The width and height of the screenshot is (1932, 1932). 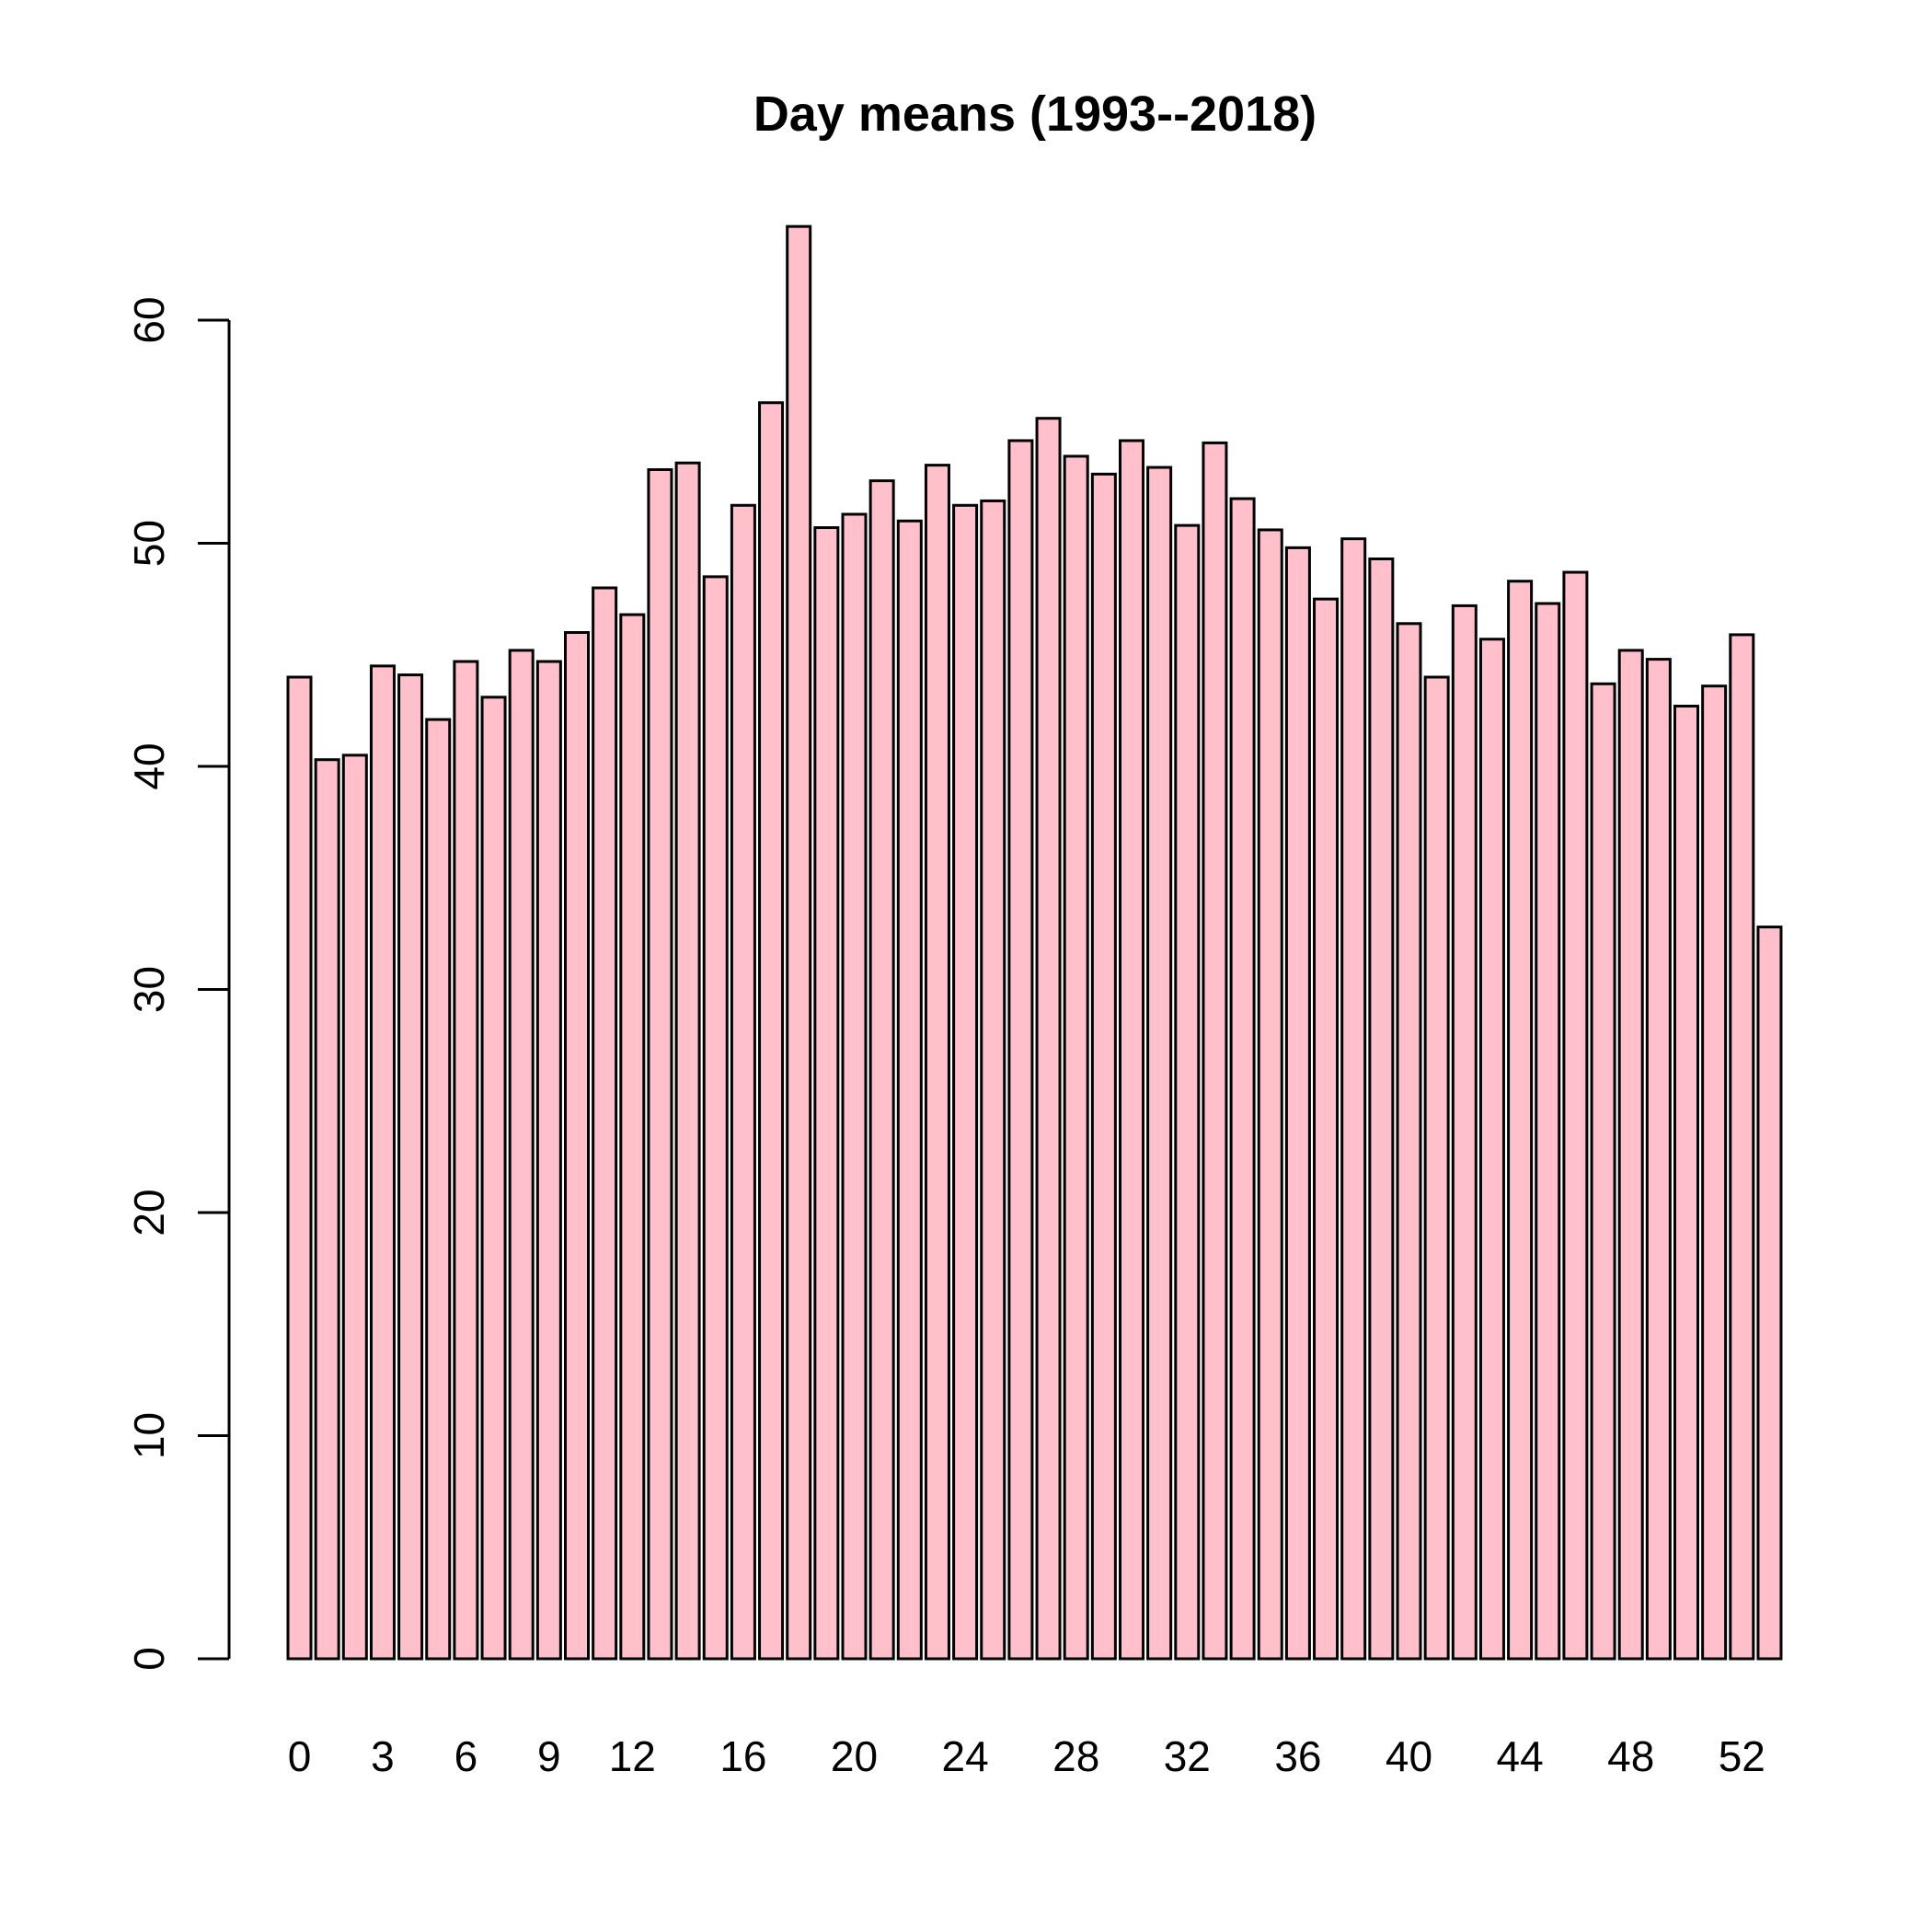 What do you see at coordinates (149, 319) in the screenshot?
I see `y-tick-label-60: 60` at bounding box center [149, 319].